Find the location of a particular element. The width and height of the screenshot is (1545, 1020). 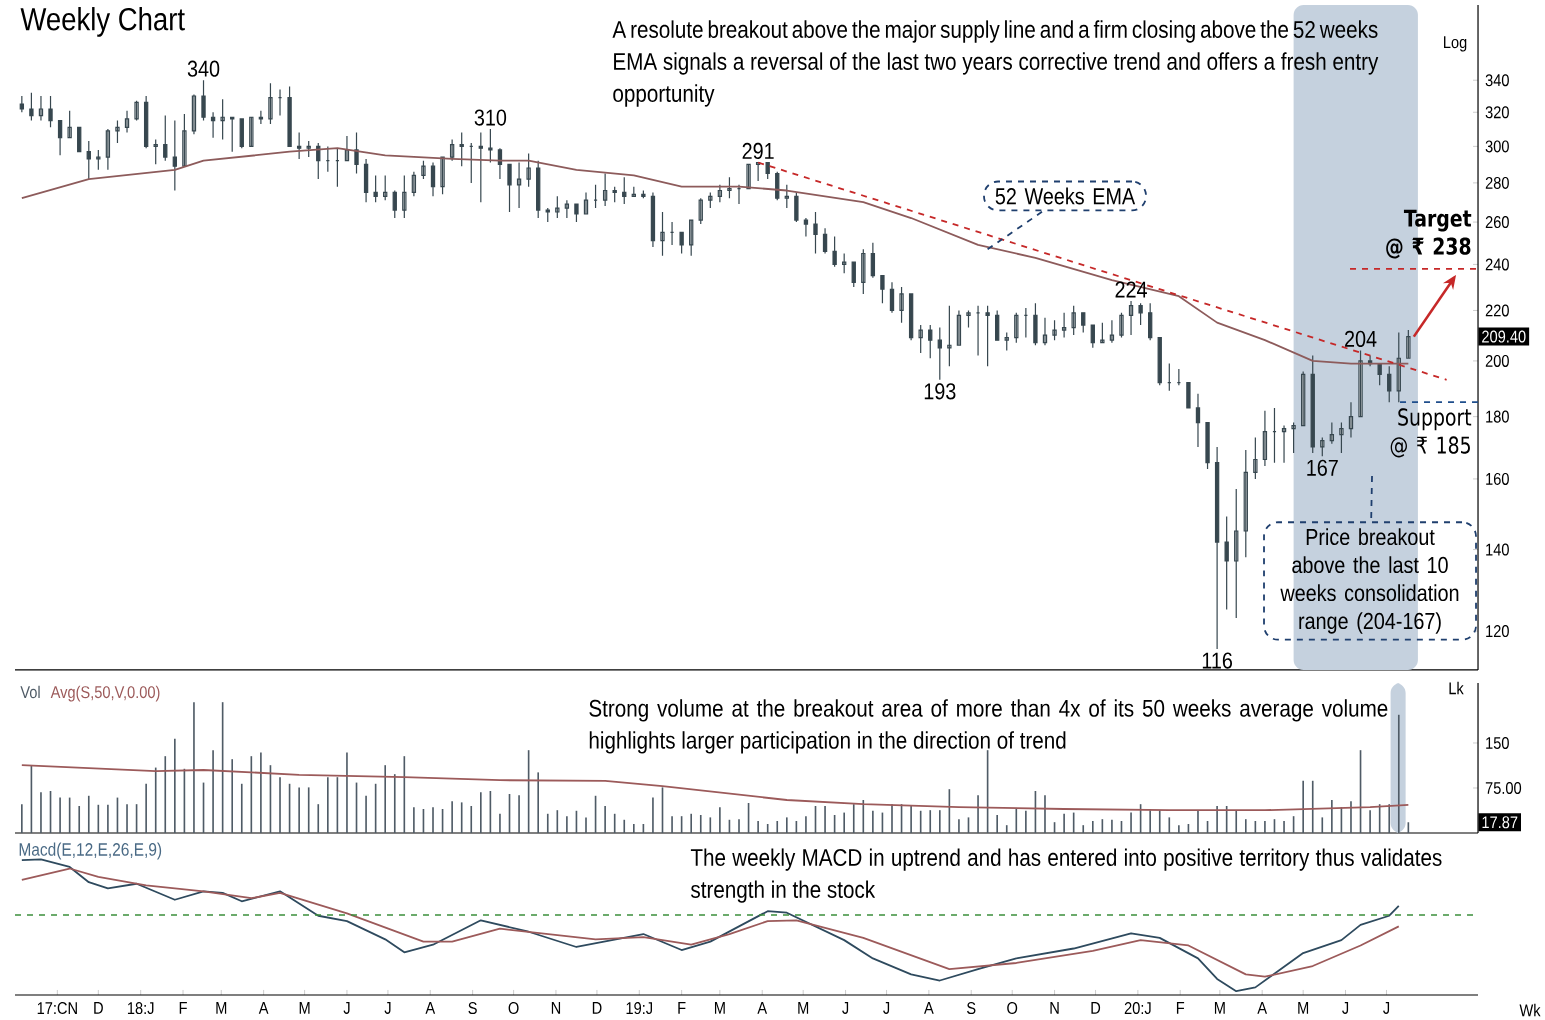

annotation: Price breakout above the last 10 weeks consolidation range (204-167) is located at coordinates (1369, 581).